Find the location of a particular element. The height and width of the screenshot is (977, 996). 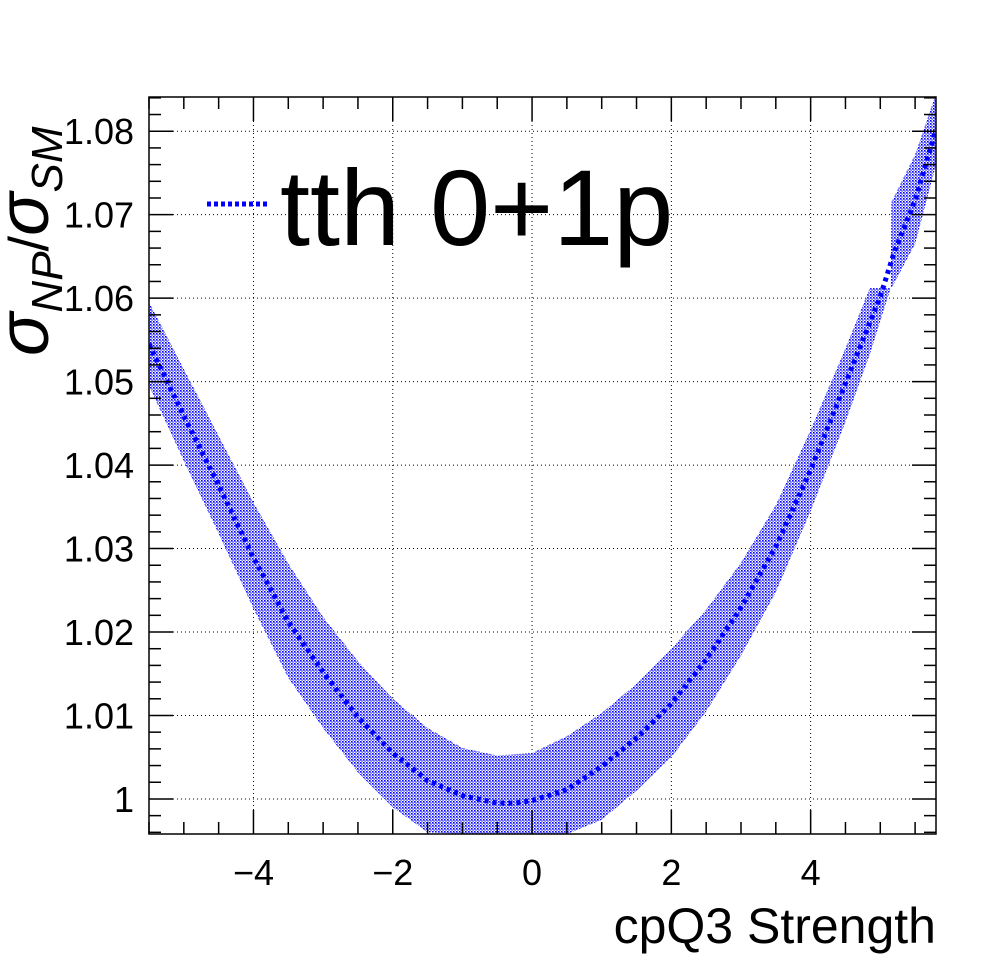

y-axis-label-denominator-sub: SM is located at coordinates (47, 159).